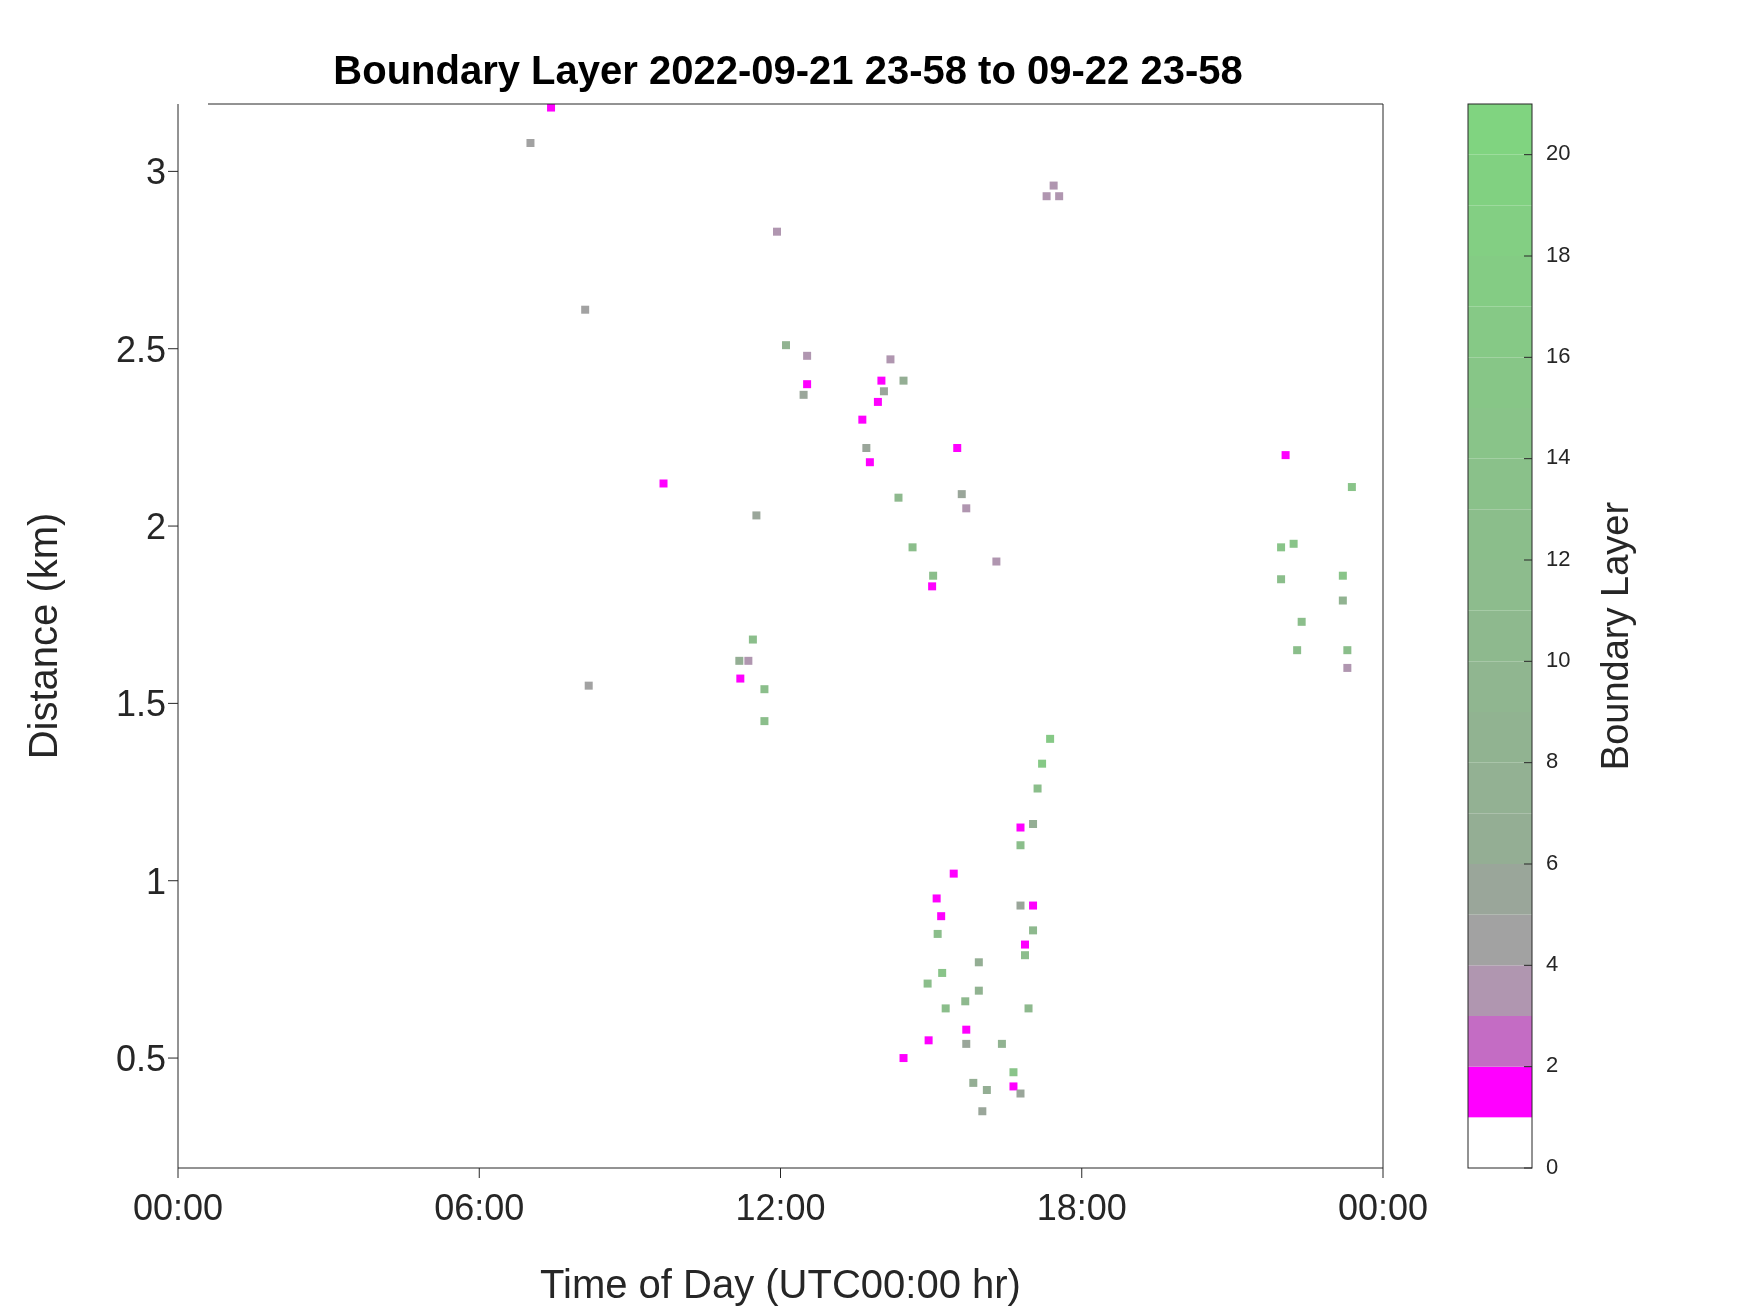 The height and width of the screenshot is (1313, 1750). I want to click on y-tick-label: 3, so click(155, 172).